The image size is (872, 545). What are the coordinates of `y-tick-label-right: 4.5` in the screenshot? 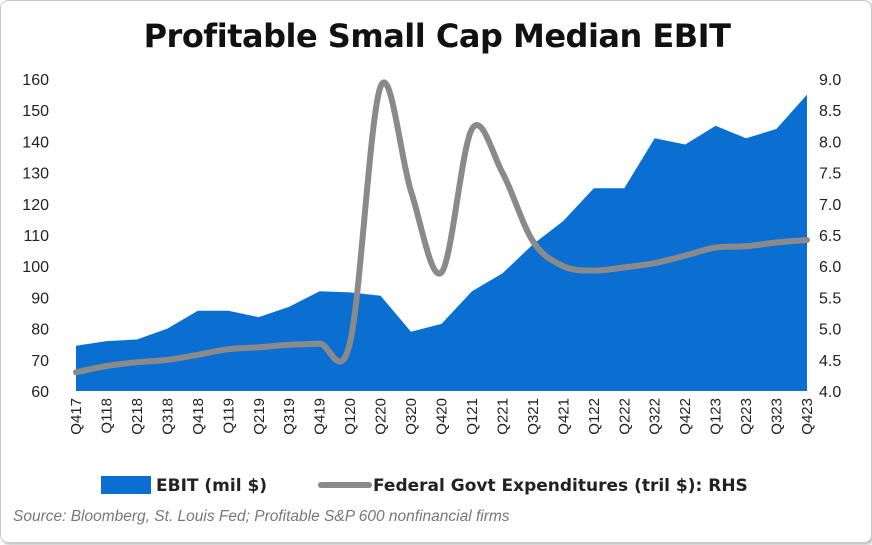 It's located at (830, 361).